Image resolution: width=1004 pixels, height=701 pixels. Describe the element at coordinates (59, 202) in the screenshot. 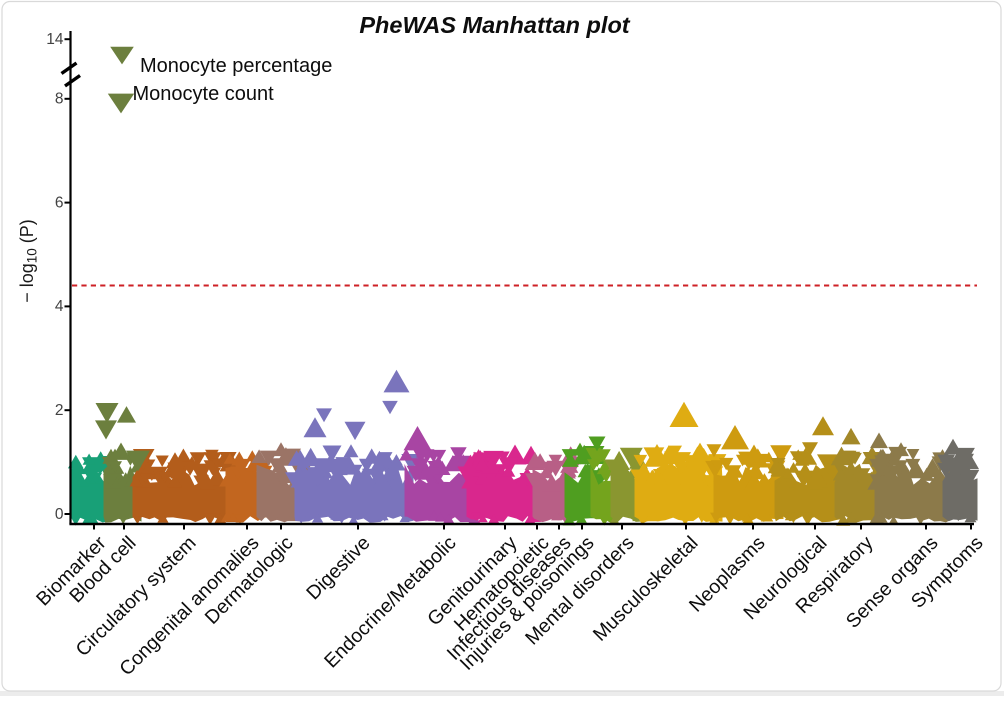

I see `svg-text: 6` at that location.